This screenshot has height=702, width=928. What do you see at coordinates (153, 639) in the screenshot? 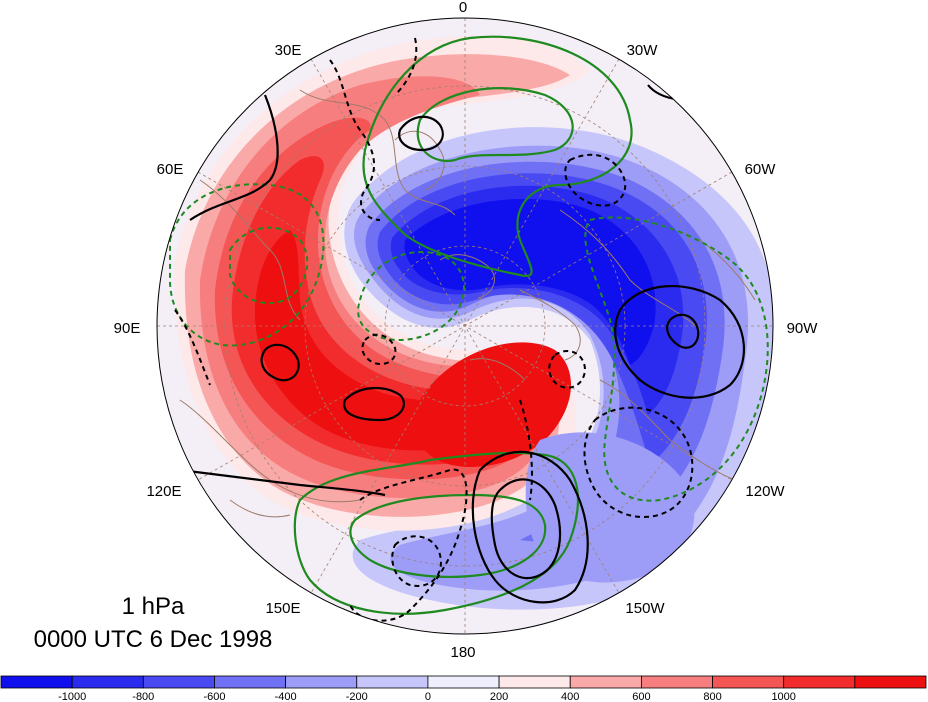
I see `valid-time-label: 0000 UTC 6 Dec 1998` at bounding box center [153, 639].